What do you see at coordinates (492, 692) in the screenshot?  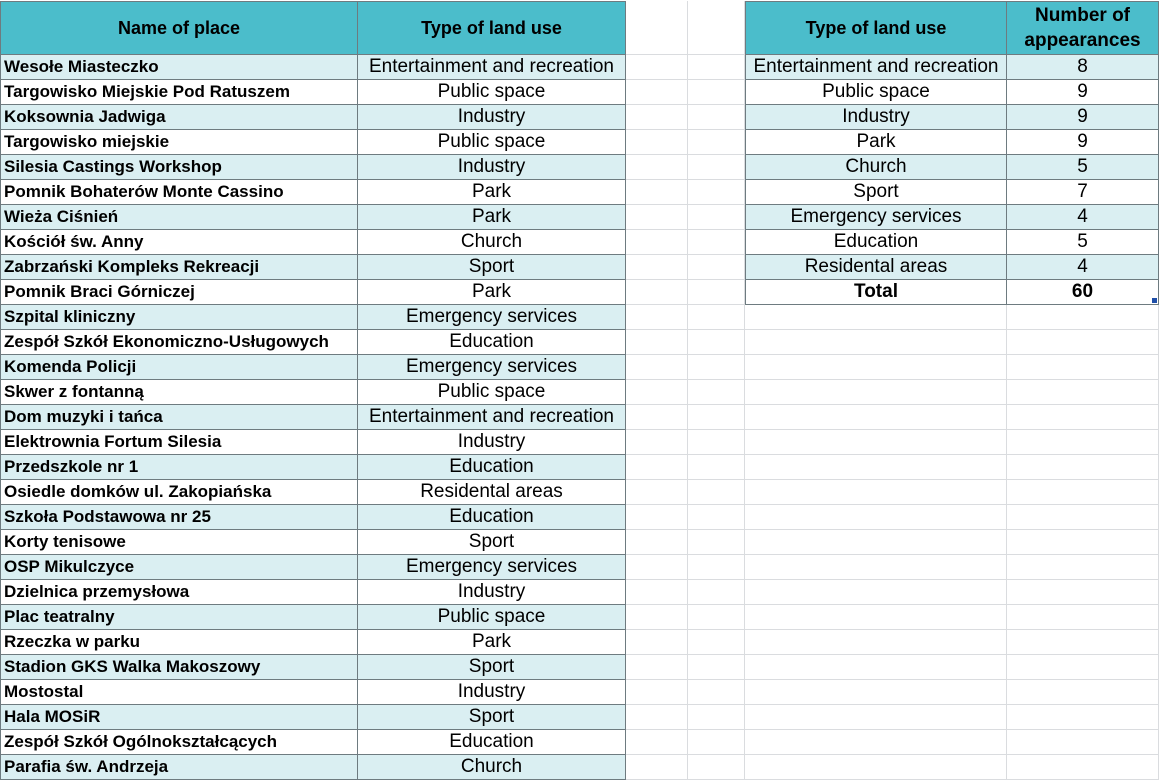 I see `land-use-cell: Industry` at bounding box center [492, 692].